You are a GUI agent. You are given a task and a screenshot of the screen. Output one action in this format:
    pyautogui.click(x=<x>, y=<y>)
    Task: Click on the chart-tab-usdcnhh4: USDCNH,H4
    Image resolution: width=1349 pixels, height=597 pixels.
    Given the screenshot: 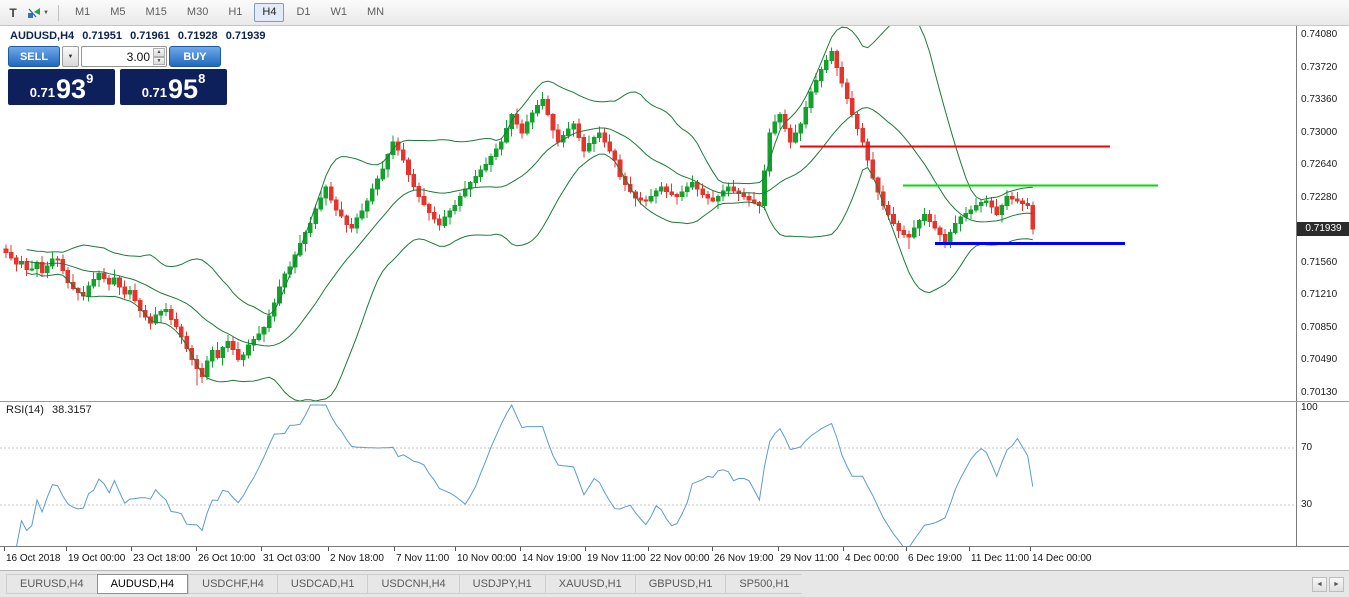 What is the action you would take?
    pyautogui.click(x=413, y=584)
    